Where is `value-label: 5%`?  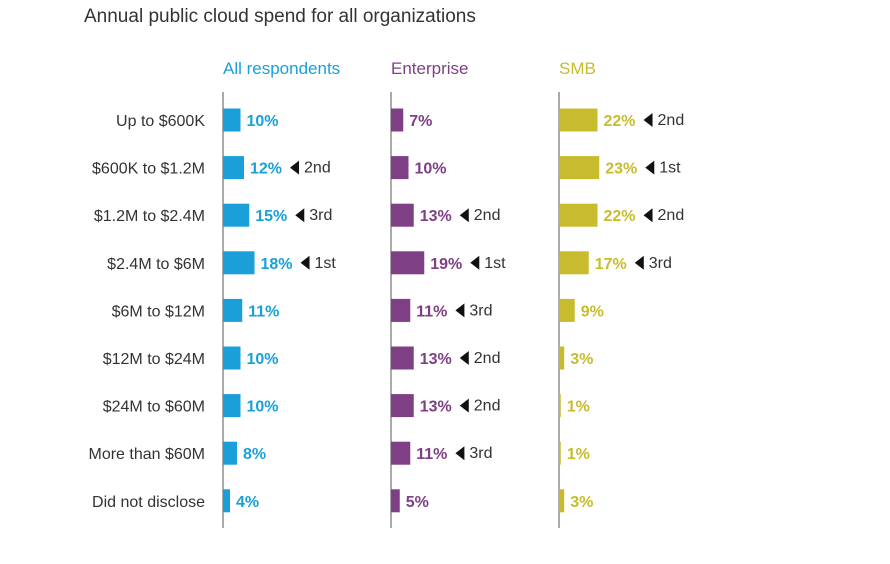 value-label: 5% is located at coordinates (417, 502).